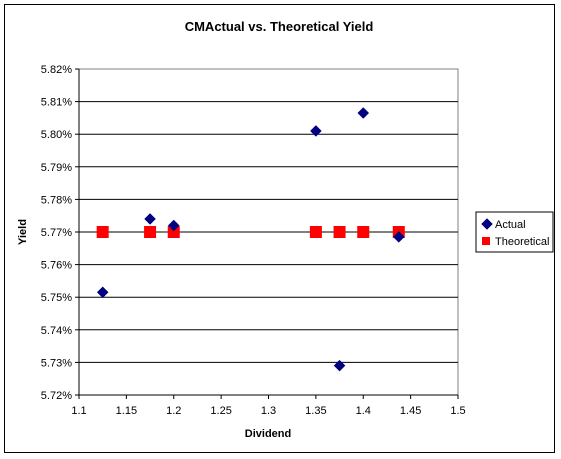 Image resolution: width=561 pixels, height=459 pixels. Describe the element at coordinates (56, 298) in the screenshot. I see `y-tick-label: 5.75%` at that location.